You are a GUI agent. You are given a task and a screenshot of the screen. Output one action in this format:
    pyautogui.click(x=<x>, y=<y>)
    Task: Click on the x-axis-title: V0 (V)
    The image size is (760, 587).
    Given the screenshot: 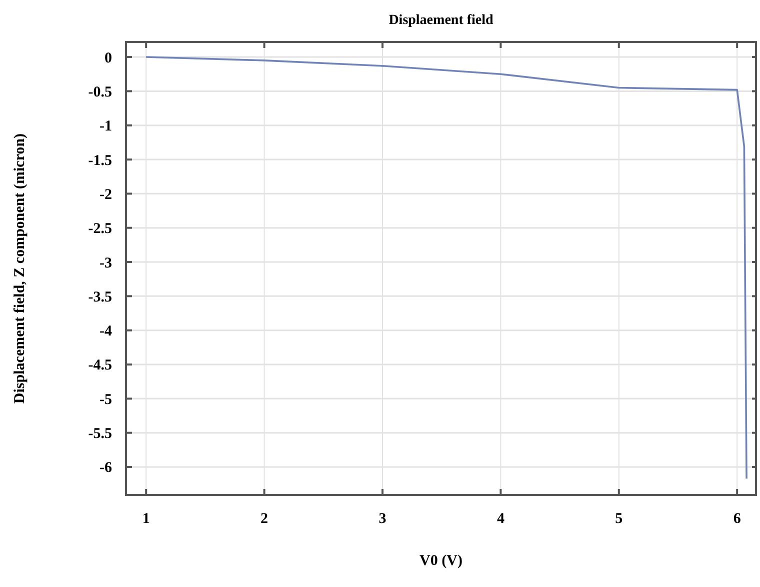 What is the action you would take?
    pyautogui.click(x=441, y=561)
    